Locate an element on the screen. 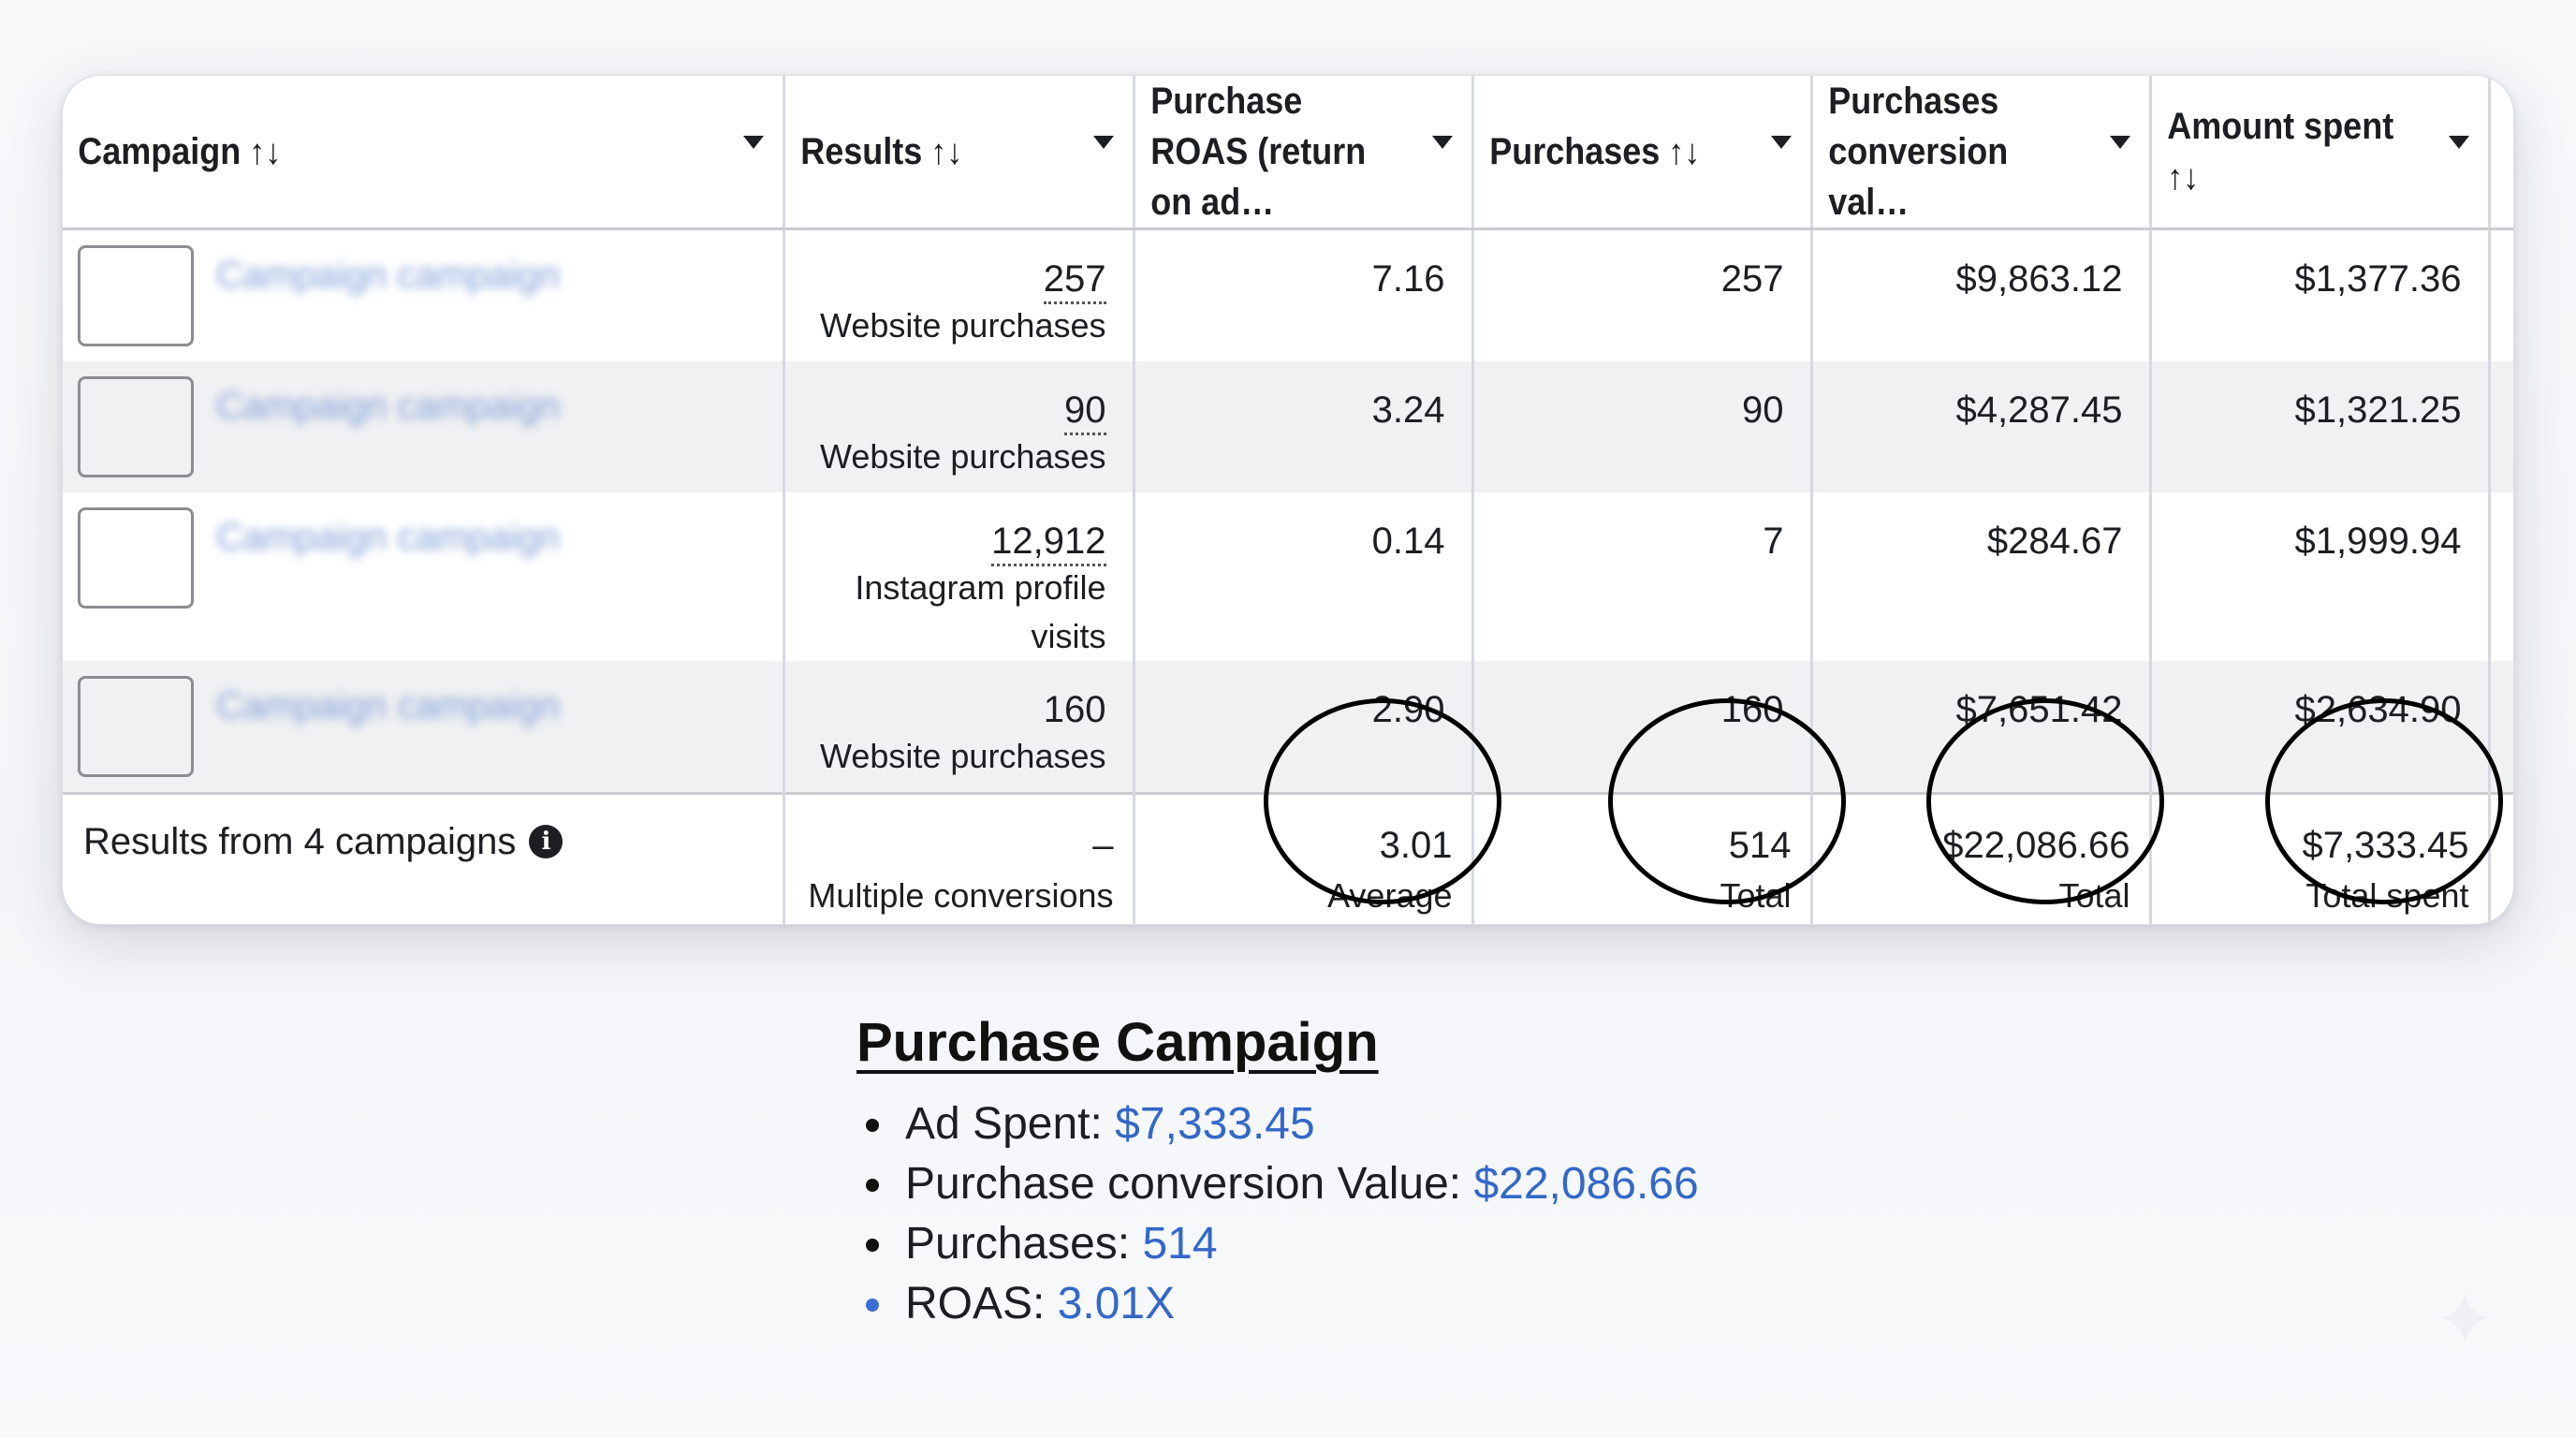  summary-item-roas: ROAS: 3.01X is located at coordinates (1277, 1304).